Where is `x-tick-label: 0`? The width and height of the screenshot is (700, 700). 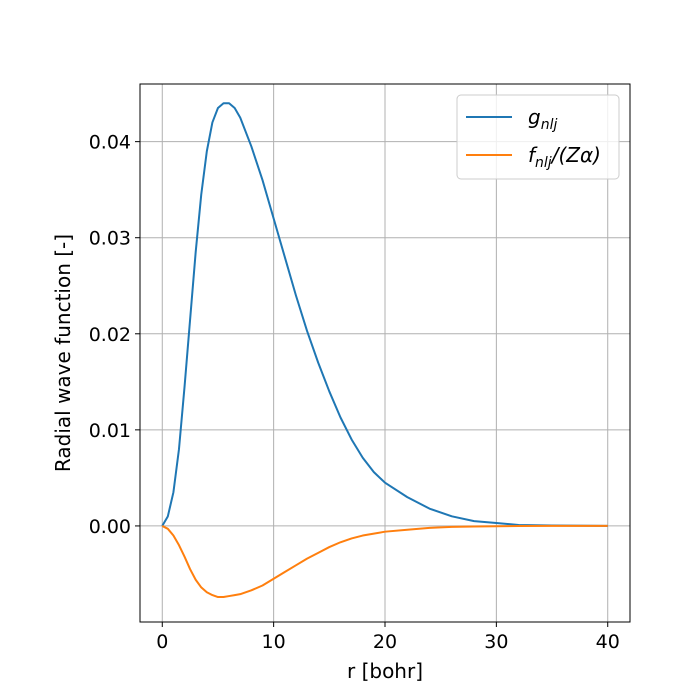 x-tick-label: 0 is located at coordinates (162, 642).